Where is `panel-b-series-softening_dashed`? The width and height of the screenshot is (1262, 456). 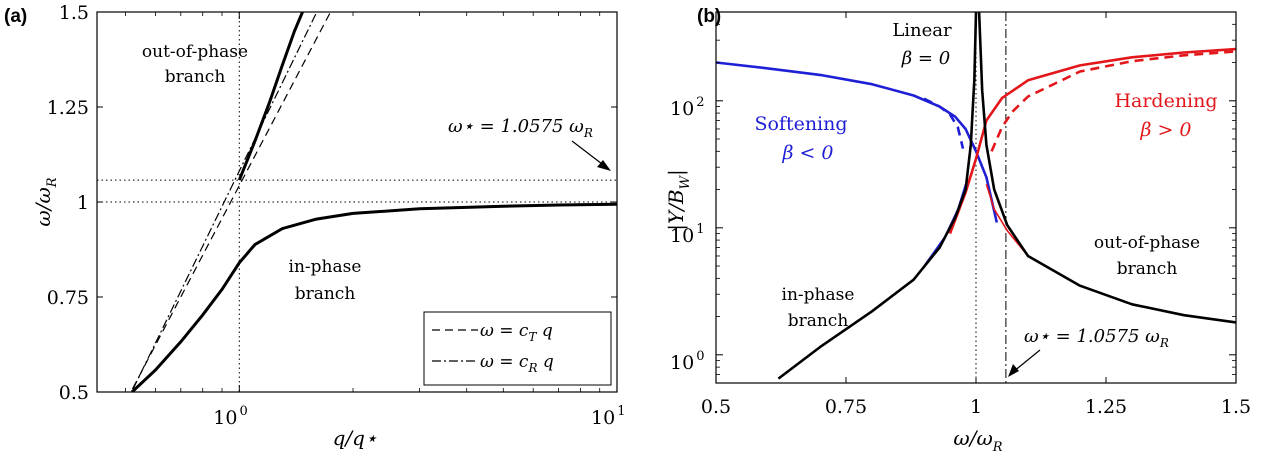
panel-b-series-softening_dashed is located at coordinates (944, 123).